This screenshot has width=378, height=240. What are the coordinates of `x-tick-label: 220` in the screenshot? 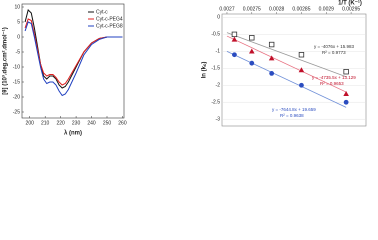 It's located at (60, 123).